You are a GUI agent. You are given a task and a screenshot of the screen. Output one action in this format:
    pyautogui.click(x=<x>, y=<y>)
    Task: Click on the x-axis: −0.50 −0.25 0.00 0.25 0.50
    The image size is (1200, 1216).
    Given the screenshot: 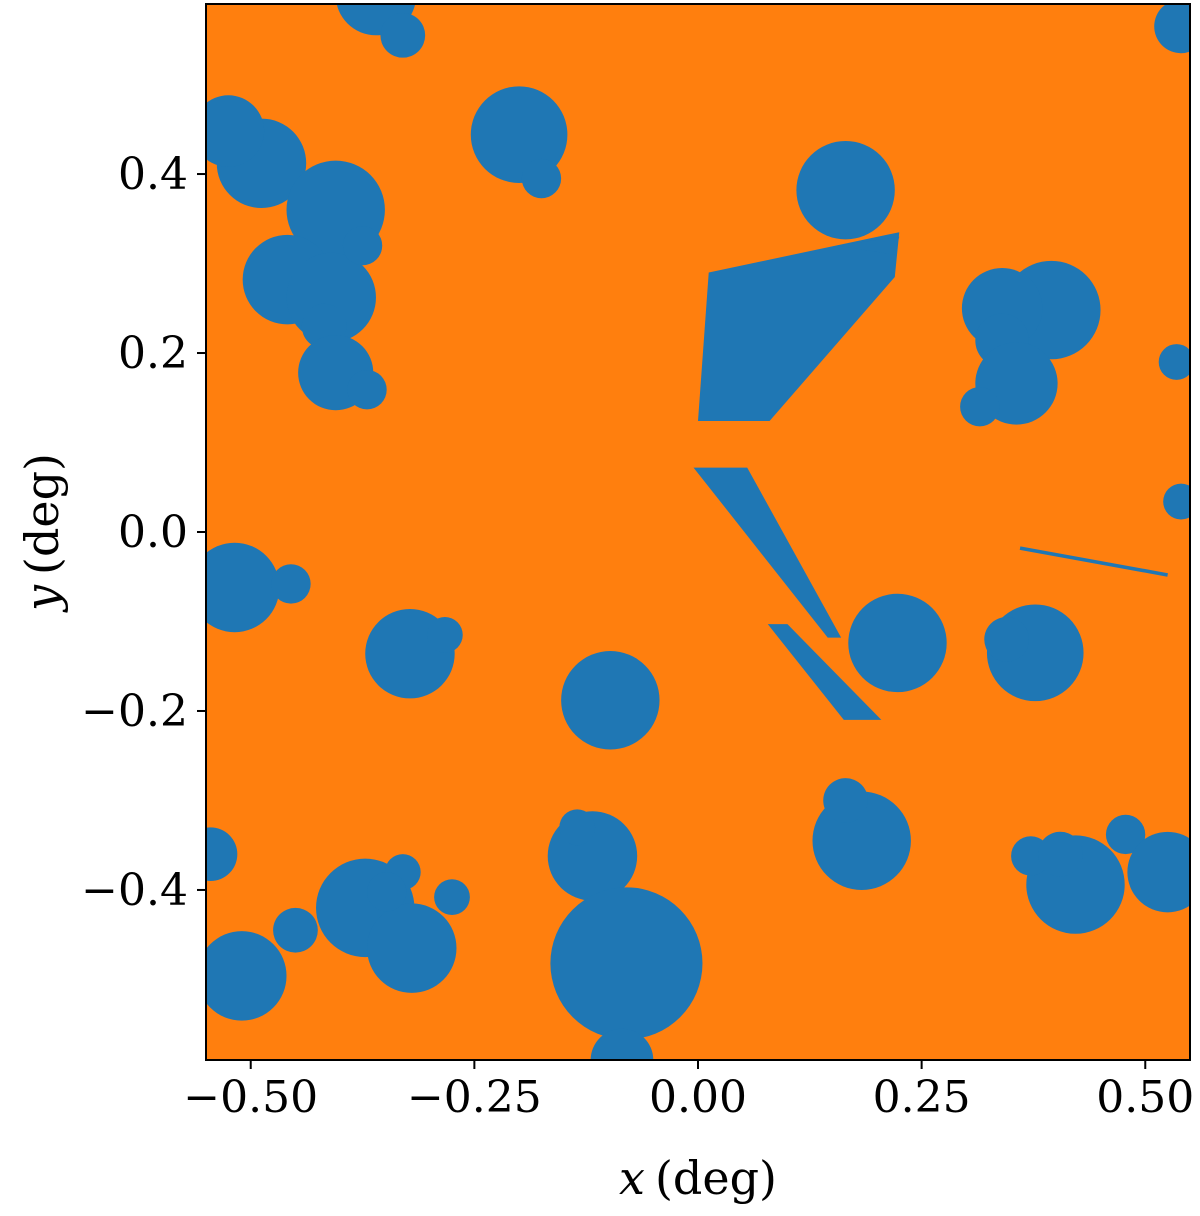 What is the action you would take?
    pyautogui.click(x=688, y=1091)
    